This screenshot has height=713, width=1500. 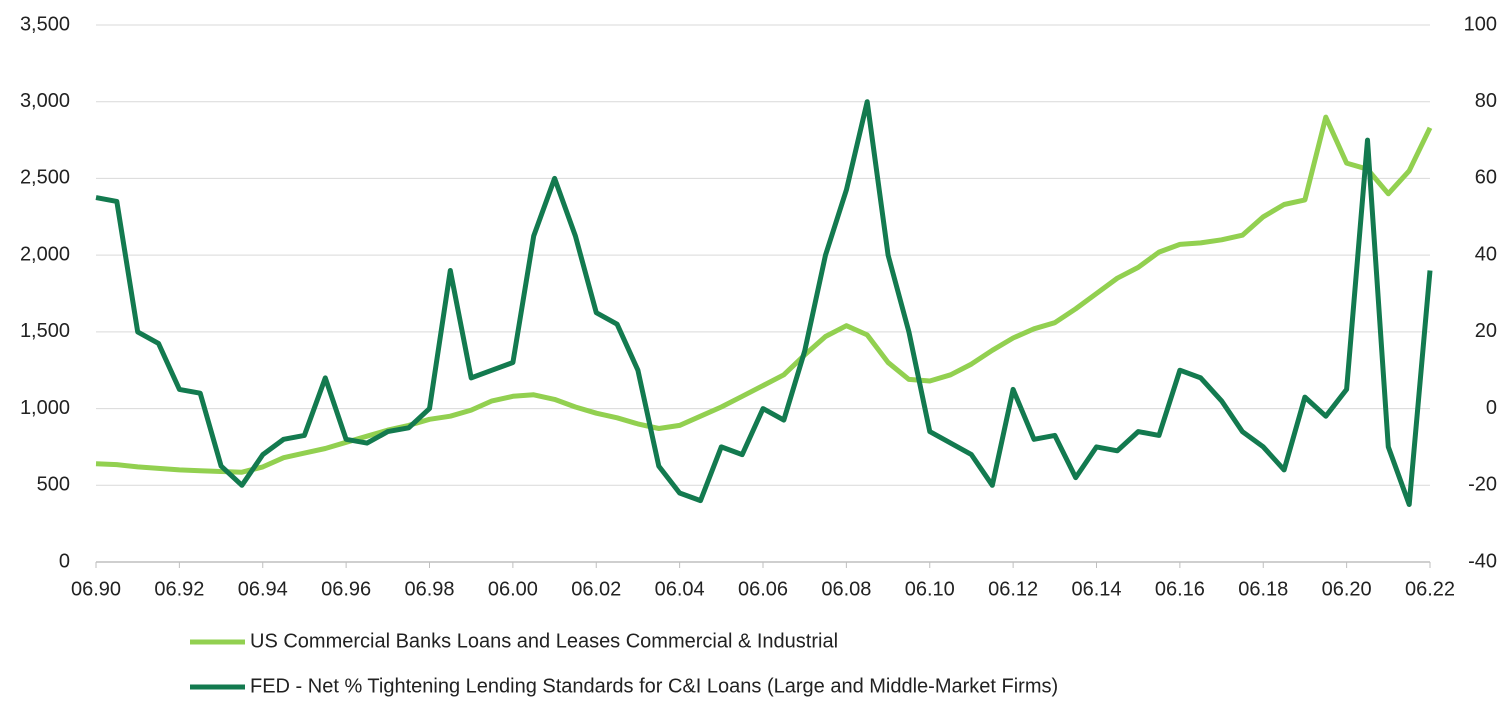 What do you see at coordinates (1480, 24) in the screenshot?
I see `y2-tick-label: 100` at bounding box center [1480, 24].